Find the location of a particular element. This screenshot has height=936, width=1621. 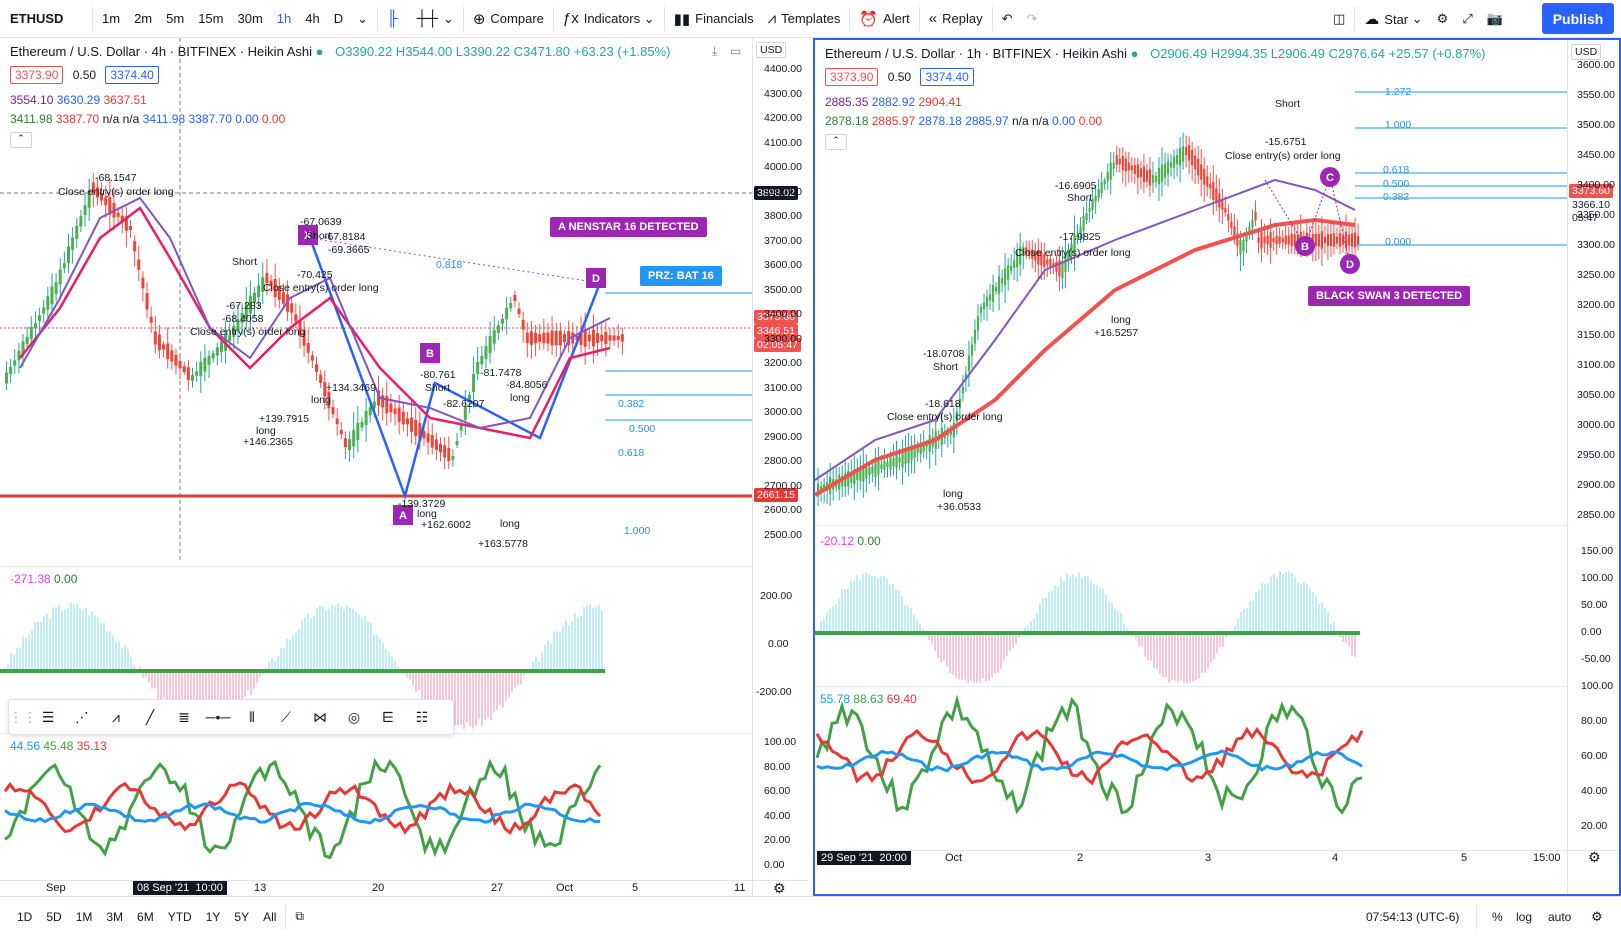

layout-name-button: ☁ Star ⌄ is located at coordinates (1393, 19).